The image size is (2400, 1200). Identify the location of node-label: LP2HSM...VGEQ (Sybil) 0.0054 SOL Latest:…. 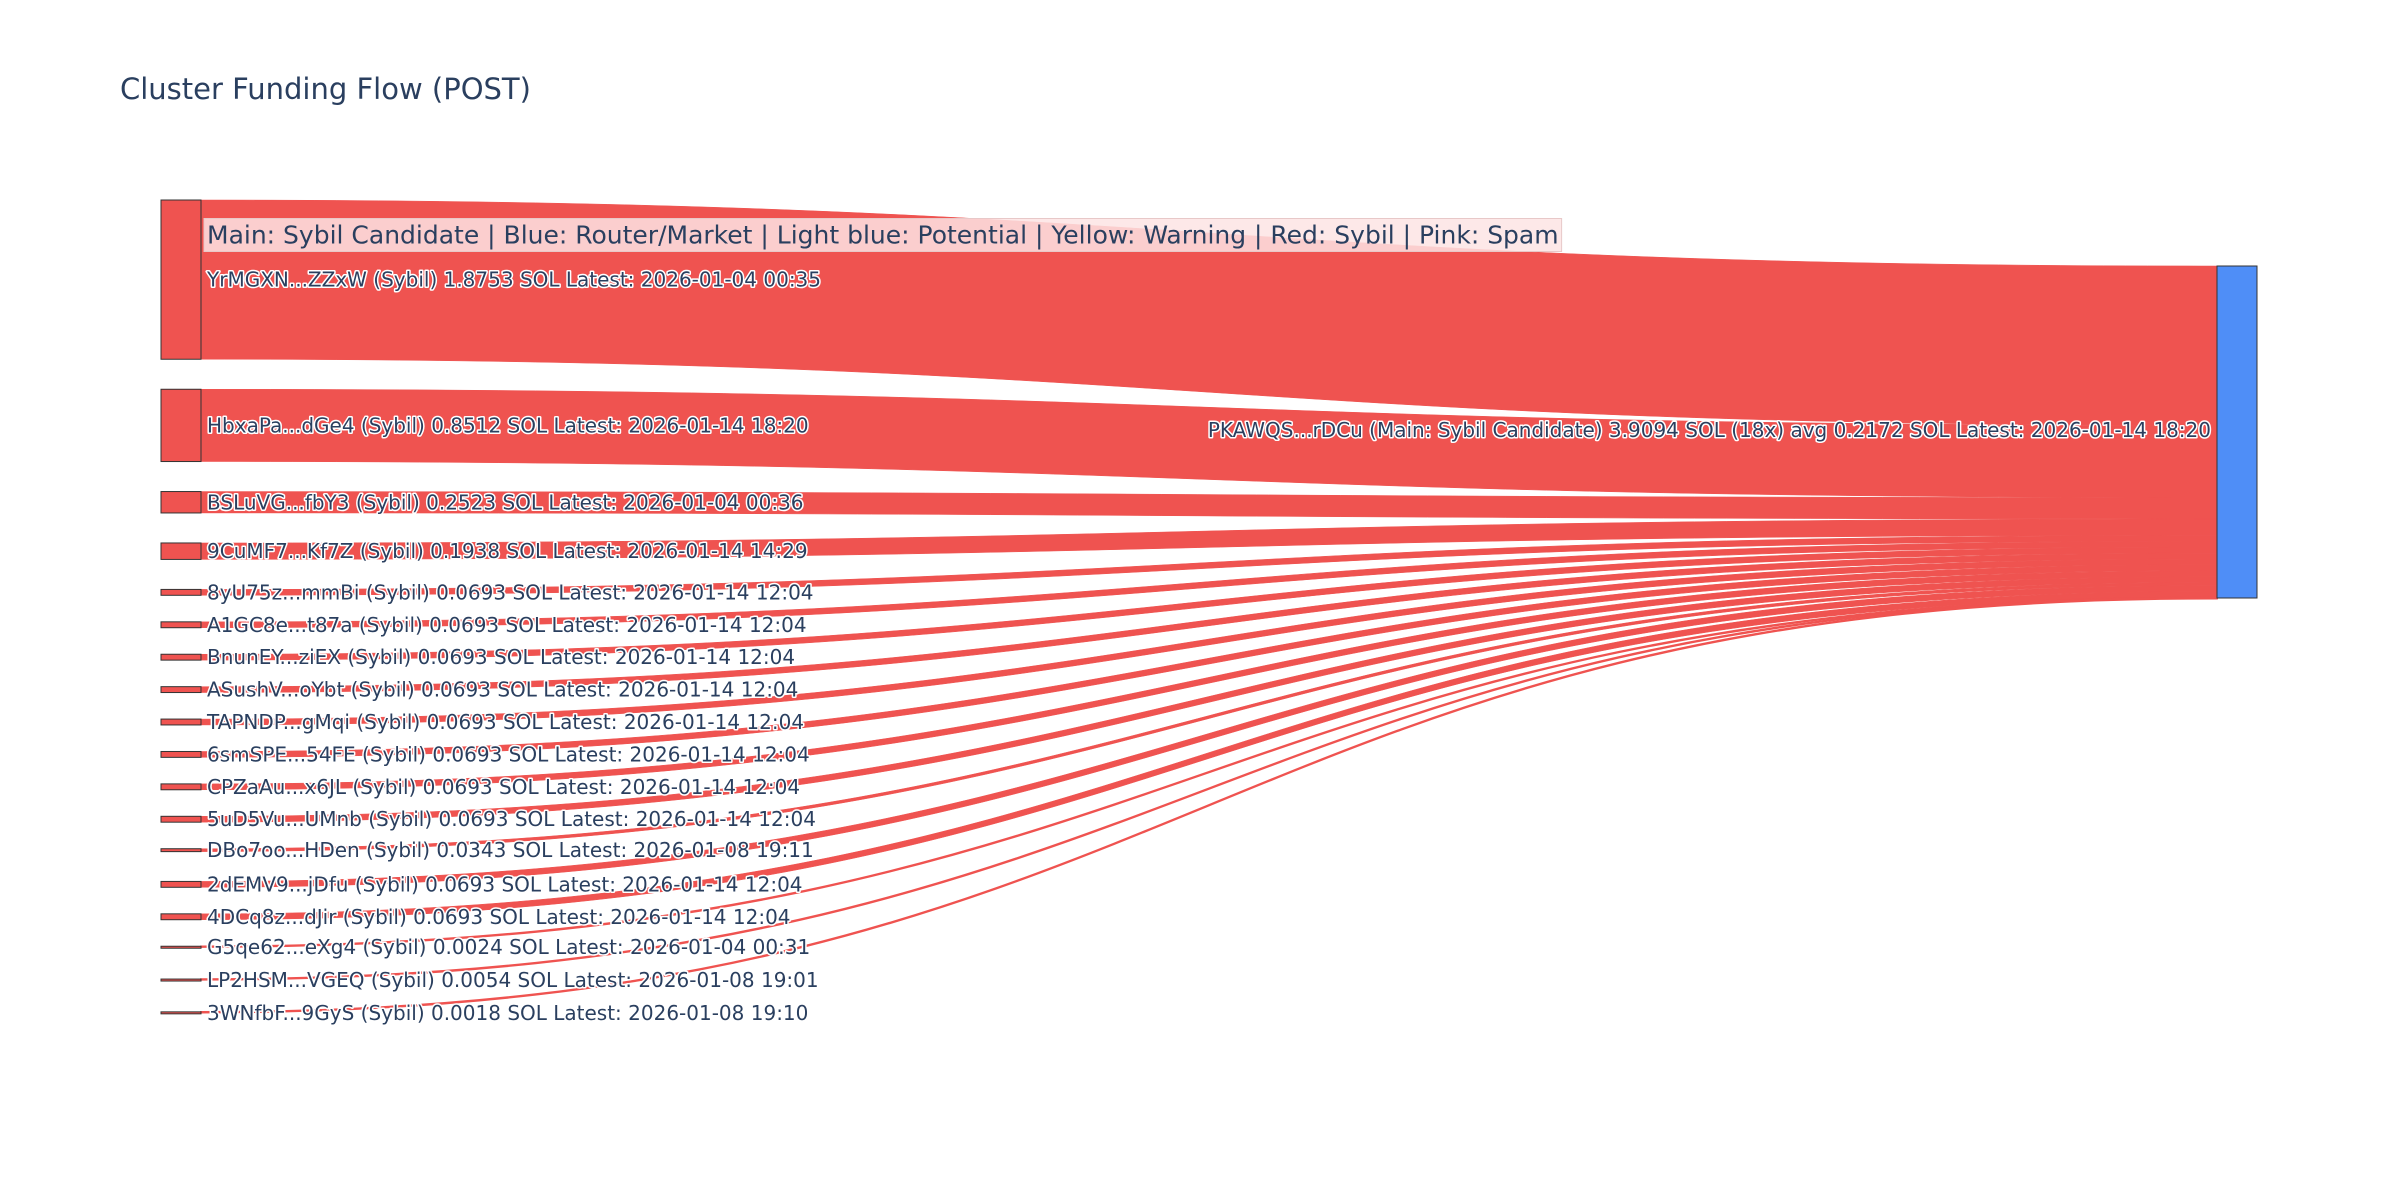
(513, 980).